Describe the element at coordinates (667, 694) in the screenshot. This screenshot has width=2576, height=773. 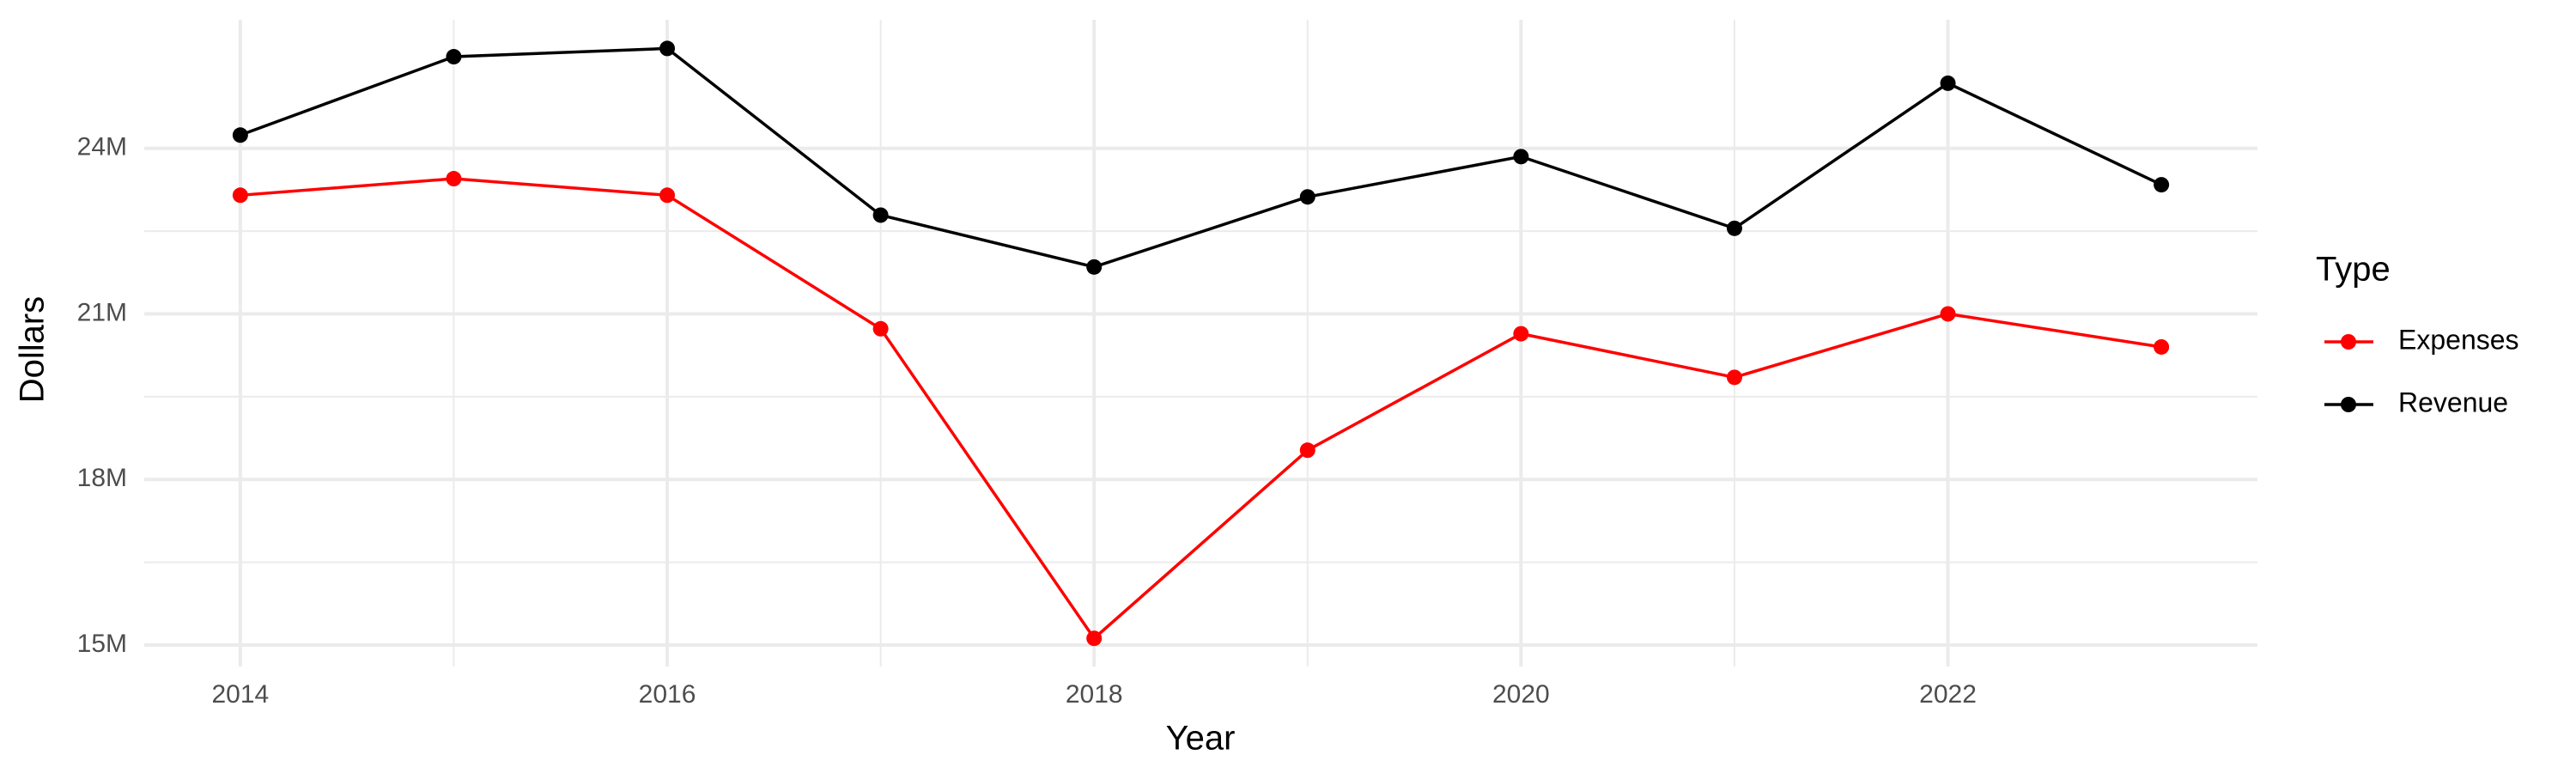
I see `x-tick-label: 2016` at that location.